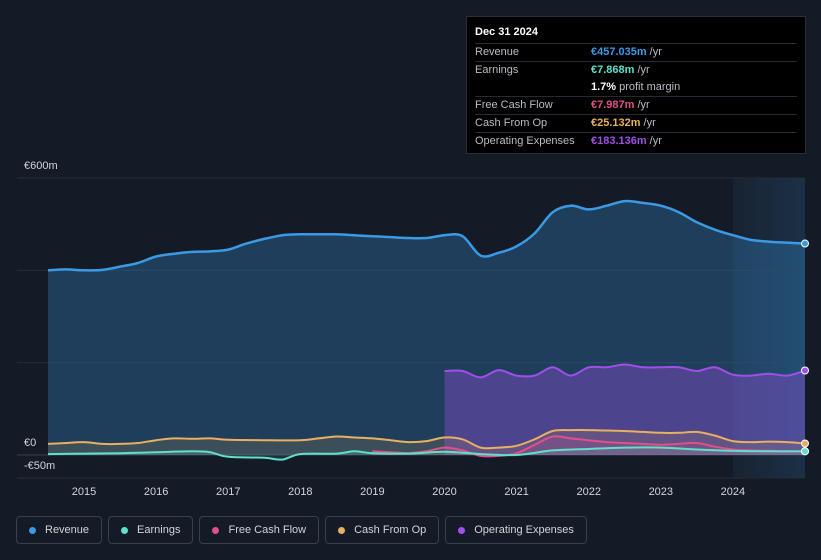 The width and height of the screenshot is (821, 560). I want to click on tooltip-label: Operating Expenses, so click(525, 141).